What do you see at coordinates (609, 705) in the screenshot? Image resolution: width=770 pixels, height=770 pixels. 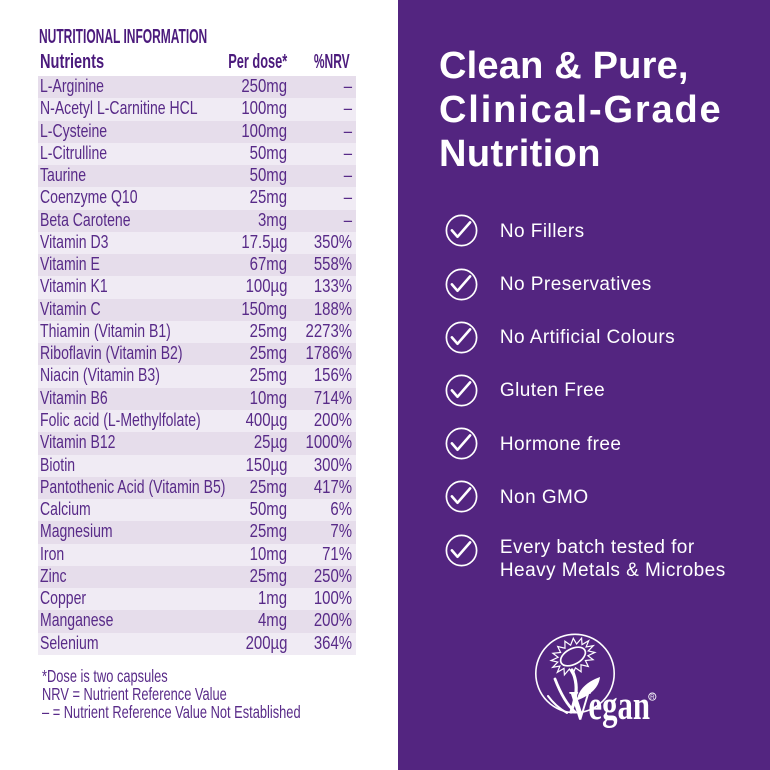 I see `svg-text: Vegan` at bounding box center [609, 705].